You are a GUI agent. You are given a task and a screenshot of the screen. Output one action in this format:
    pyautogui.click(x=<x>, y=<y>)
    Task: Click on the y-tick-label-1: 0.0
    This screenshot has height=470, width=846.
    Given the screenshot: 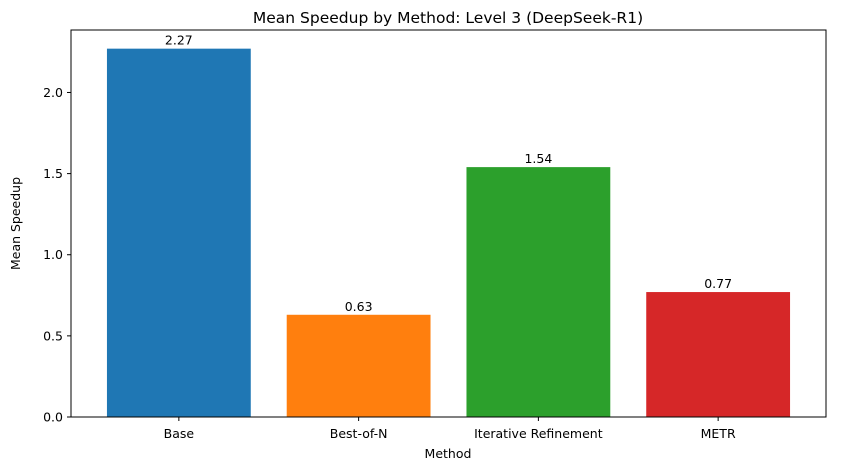 What is the action you would take?
    pyautogui.click(x=53, y=417)
    